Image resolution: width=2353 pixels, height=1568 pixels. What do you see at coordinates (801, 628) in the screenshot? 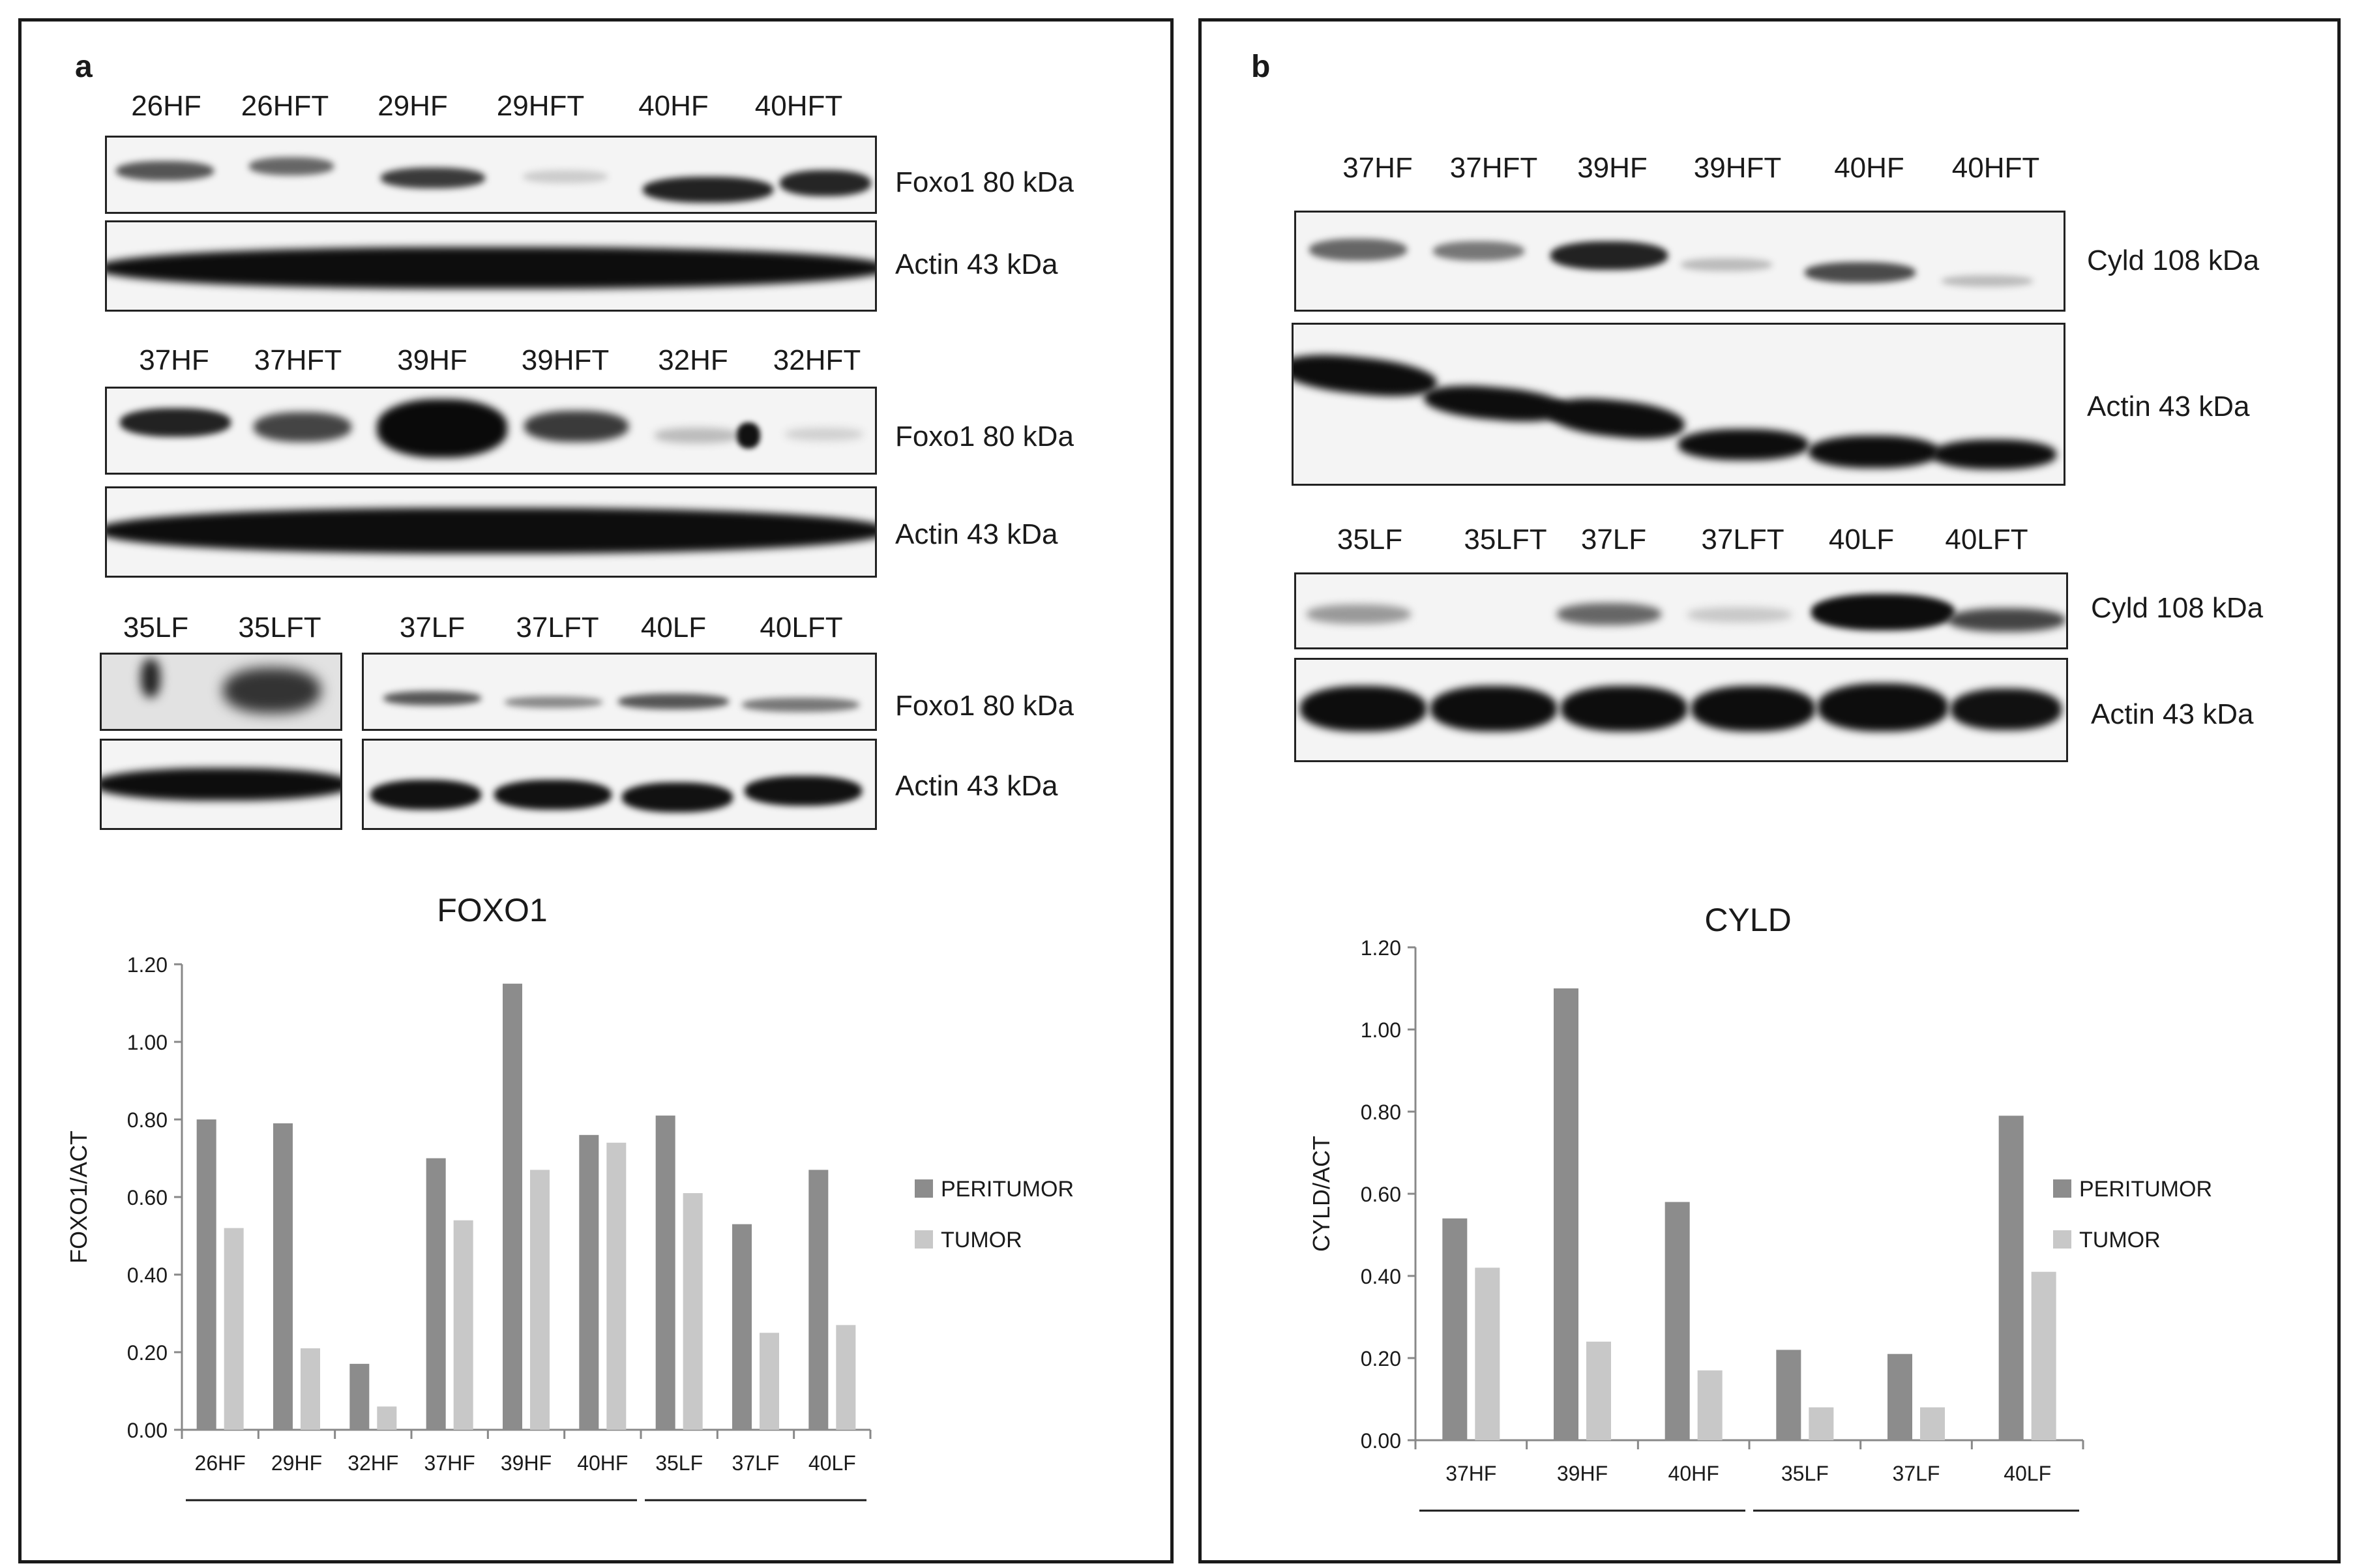
I see `lane-label: 40LFT` at bounding box center [801, 628].